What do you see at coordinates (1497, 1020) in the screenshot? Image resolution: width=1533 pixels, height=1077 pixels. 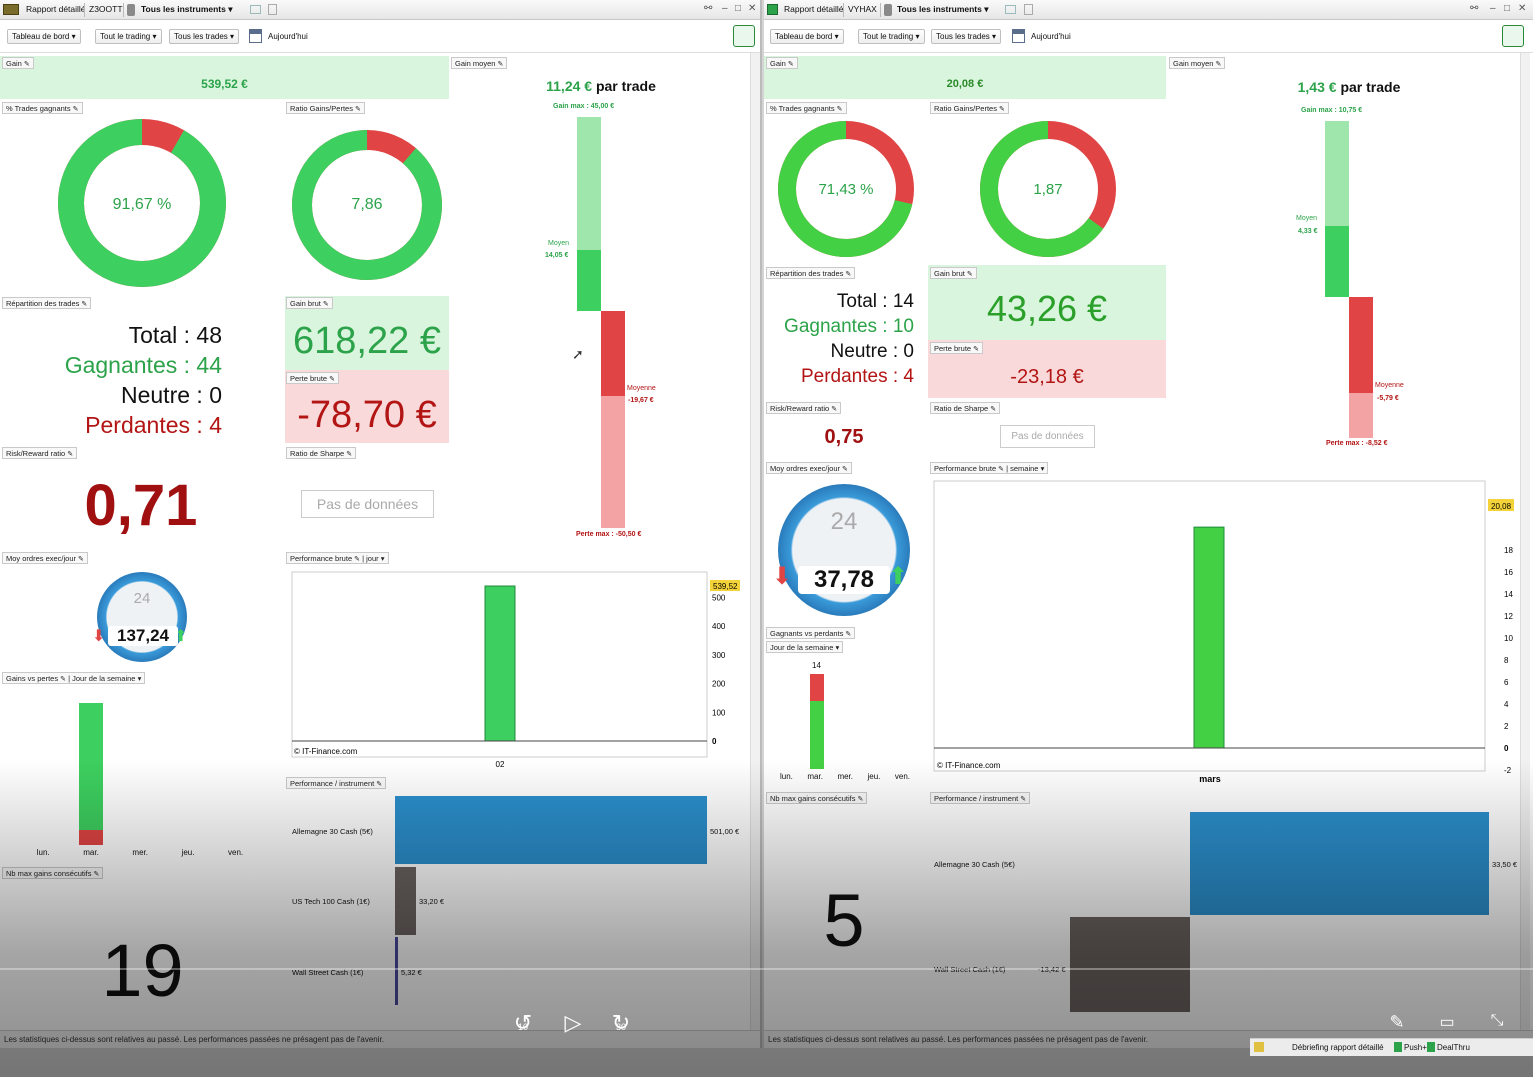 I see `collapse-icon: ⤡` at bounding box center [1497, 1020].